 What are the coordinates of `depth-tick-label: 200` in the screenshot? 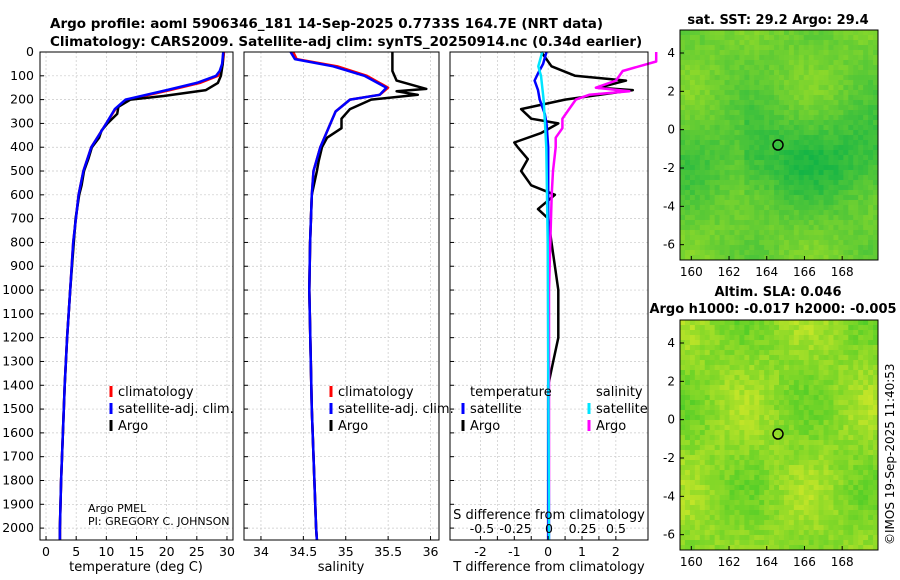 It's located at (22, 99).